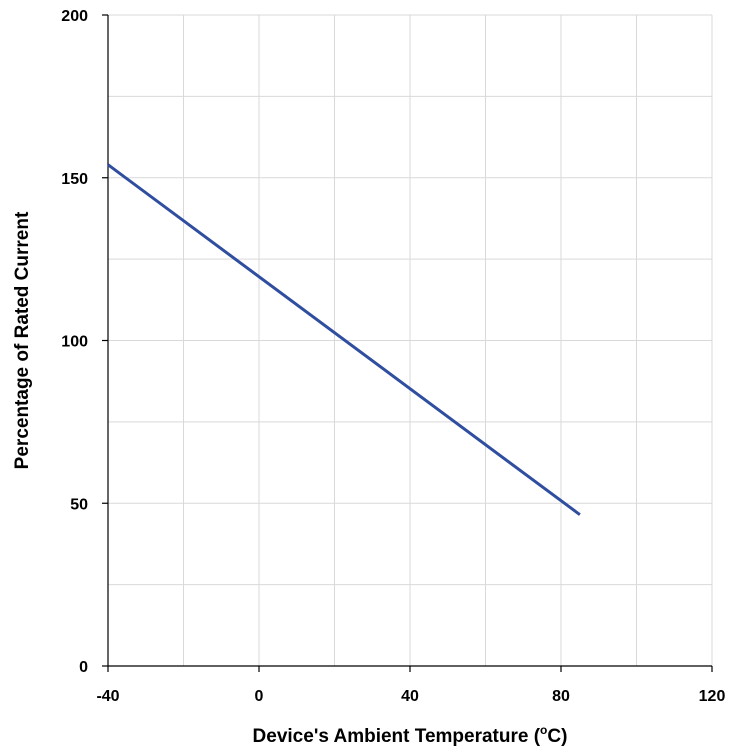 This screenshot has width=732, height=755. I want to click on x-tick-label: 80, so click(561, 696).